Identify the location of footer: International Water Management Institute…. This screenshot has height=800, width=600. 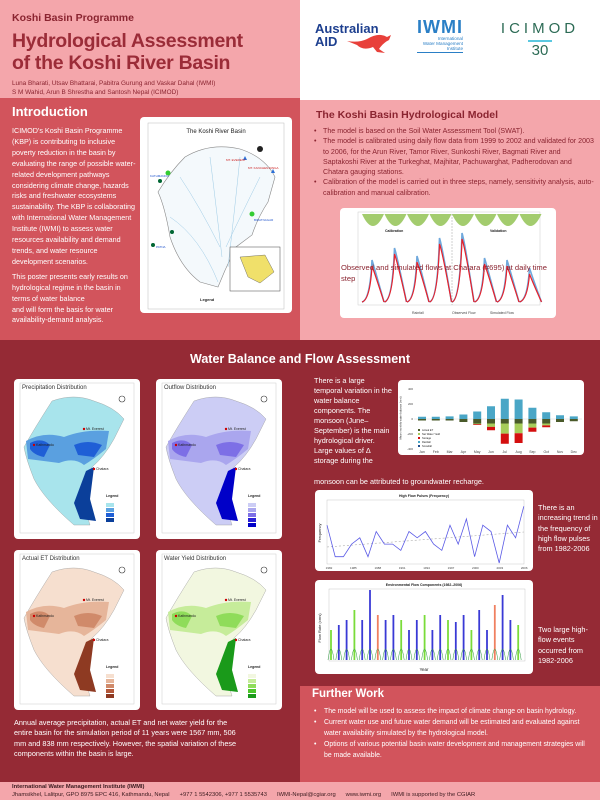
(300, 791).